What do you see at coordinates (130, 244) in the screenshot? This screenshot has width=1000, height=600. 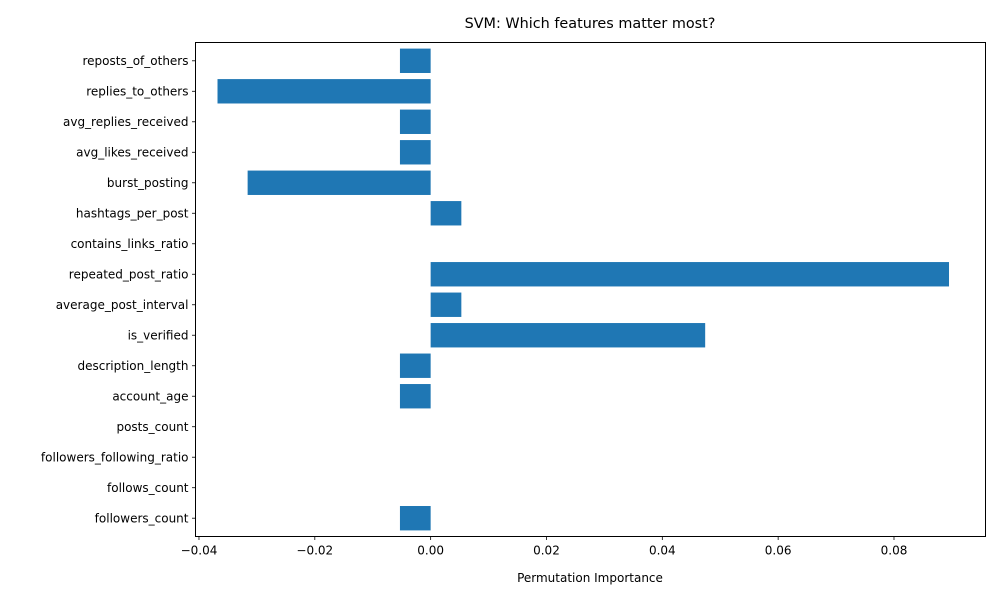 I see `y-tick-label: contains_links_ratio` at bounding box center [130, 244].